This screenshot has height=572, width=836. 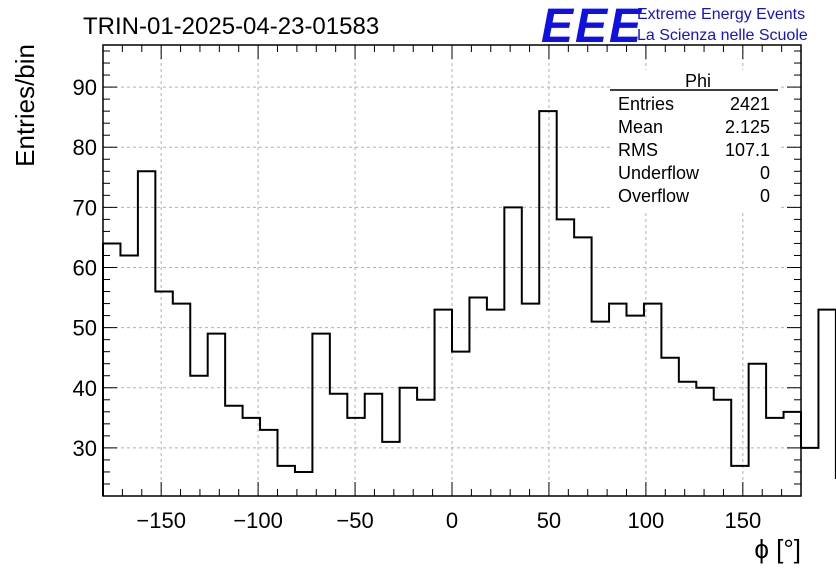 What do you see at coordinates (25, 105) in the screenshot?
I see `y-axis-label: Entries/bin` at bounding box center [25, 105].